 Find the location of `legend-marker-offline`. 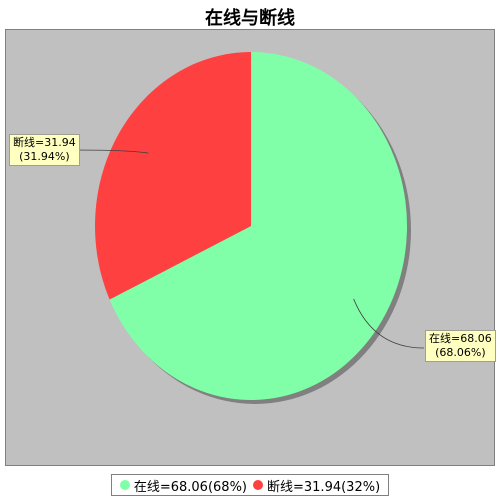

legend-marker-offline is located at coordinates (258, 485).